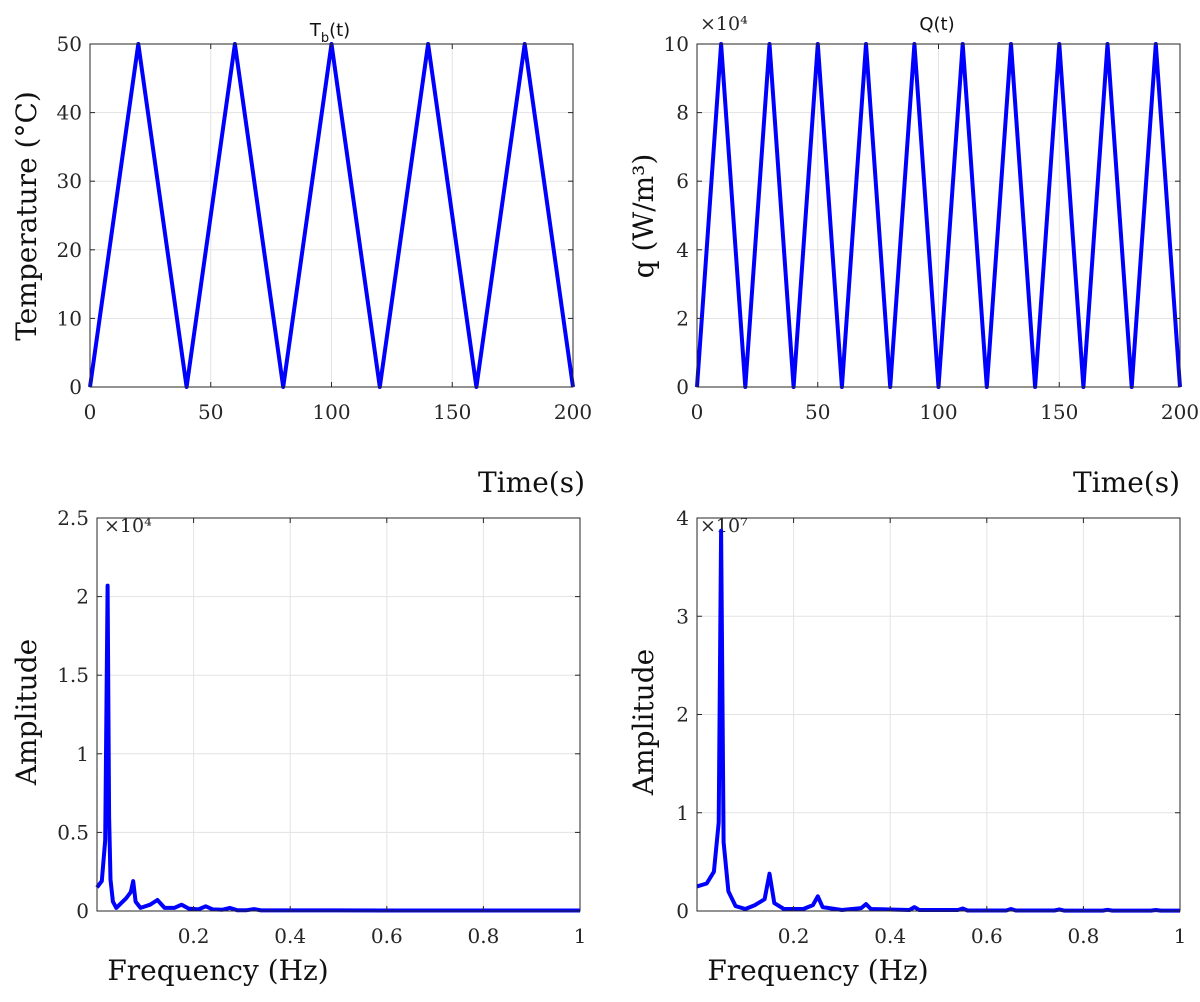  Describe the element at coordinates (337, 748) in the screenshot. I see `panel-temperature-spectrum-series-line` at that location.